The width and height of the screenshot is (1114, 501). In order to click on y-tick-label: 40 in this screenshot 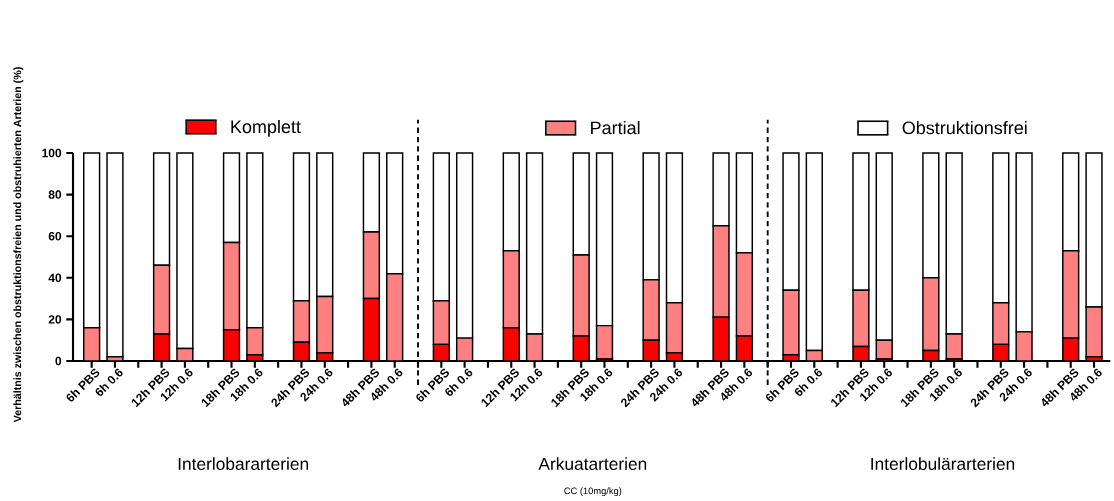, I will do `click(55, 278)`.